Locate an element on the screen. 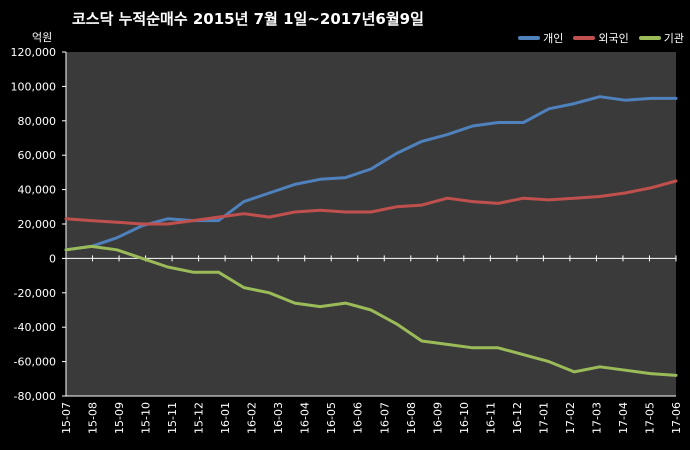 The width and height of the screenshot is (690, 450). x-tick-label: 16-09 is located at coordinates (437, 418).